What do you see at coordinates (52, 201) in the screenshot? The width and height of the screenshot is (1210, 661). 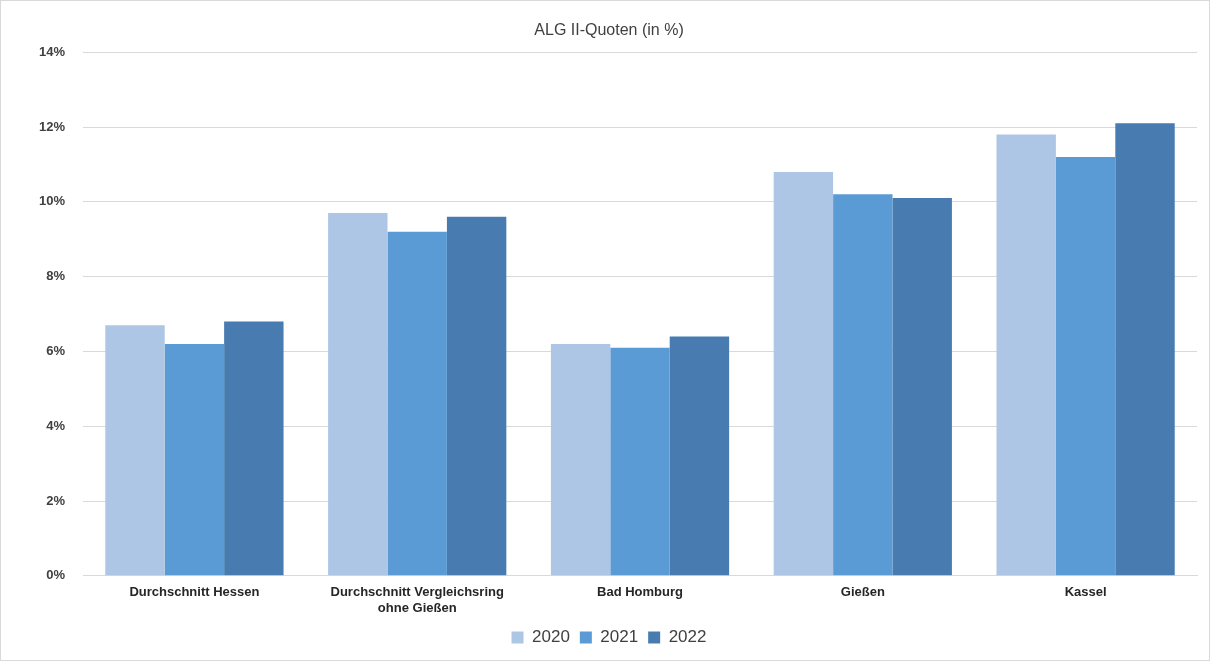 I see `y-tick-label: 10%` at bounding box center [52, 201].